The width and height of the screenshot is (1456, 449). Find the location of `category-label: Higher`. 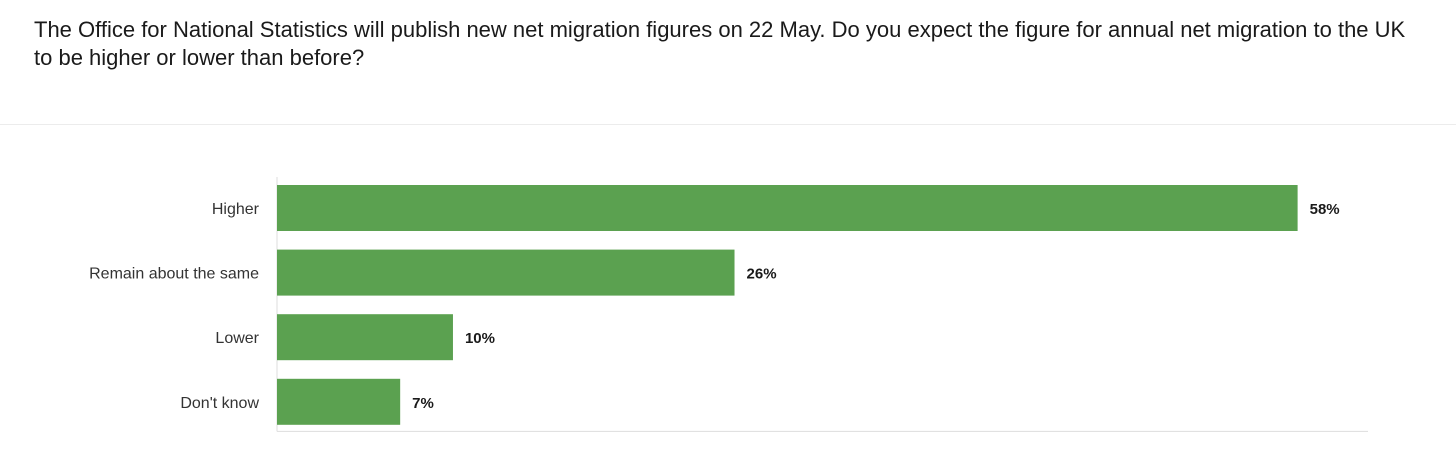

category-label: Higher is located at coordinates (236, 209).